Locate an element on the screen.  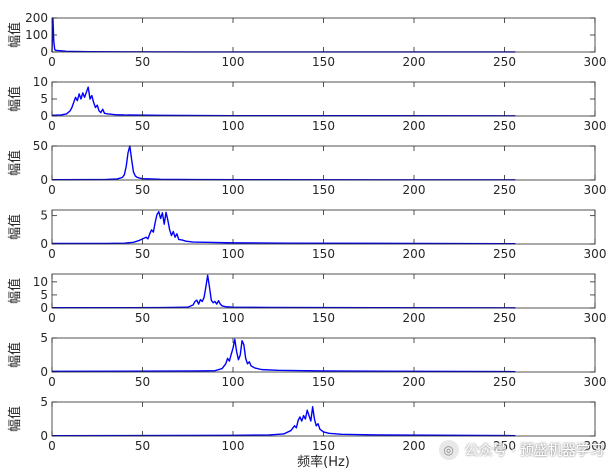
watermark: ◎ 公众号 · 预盛机器学习 is located at coordinates (521, 450).